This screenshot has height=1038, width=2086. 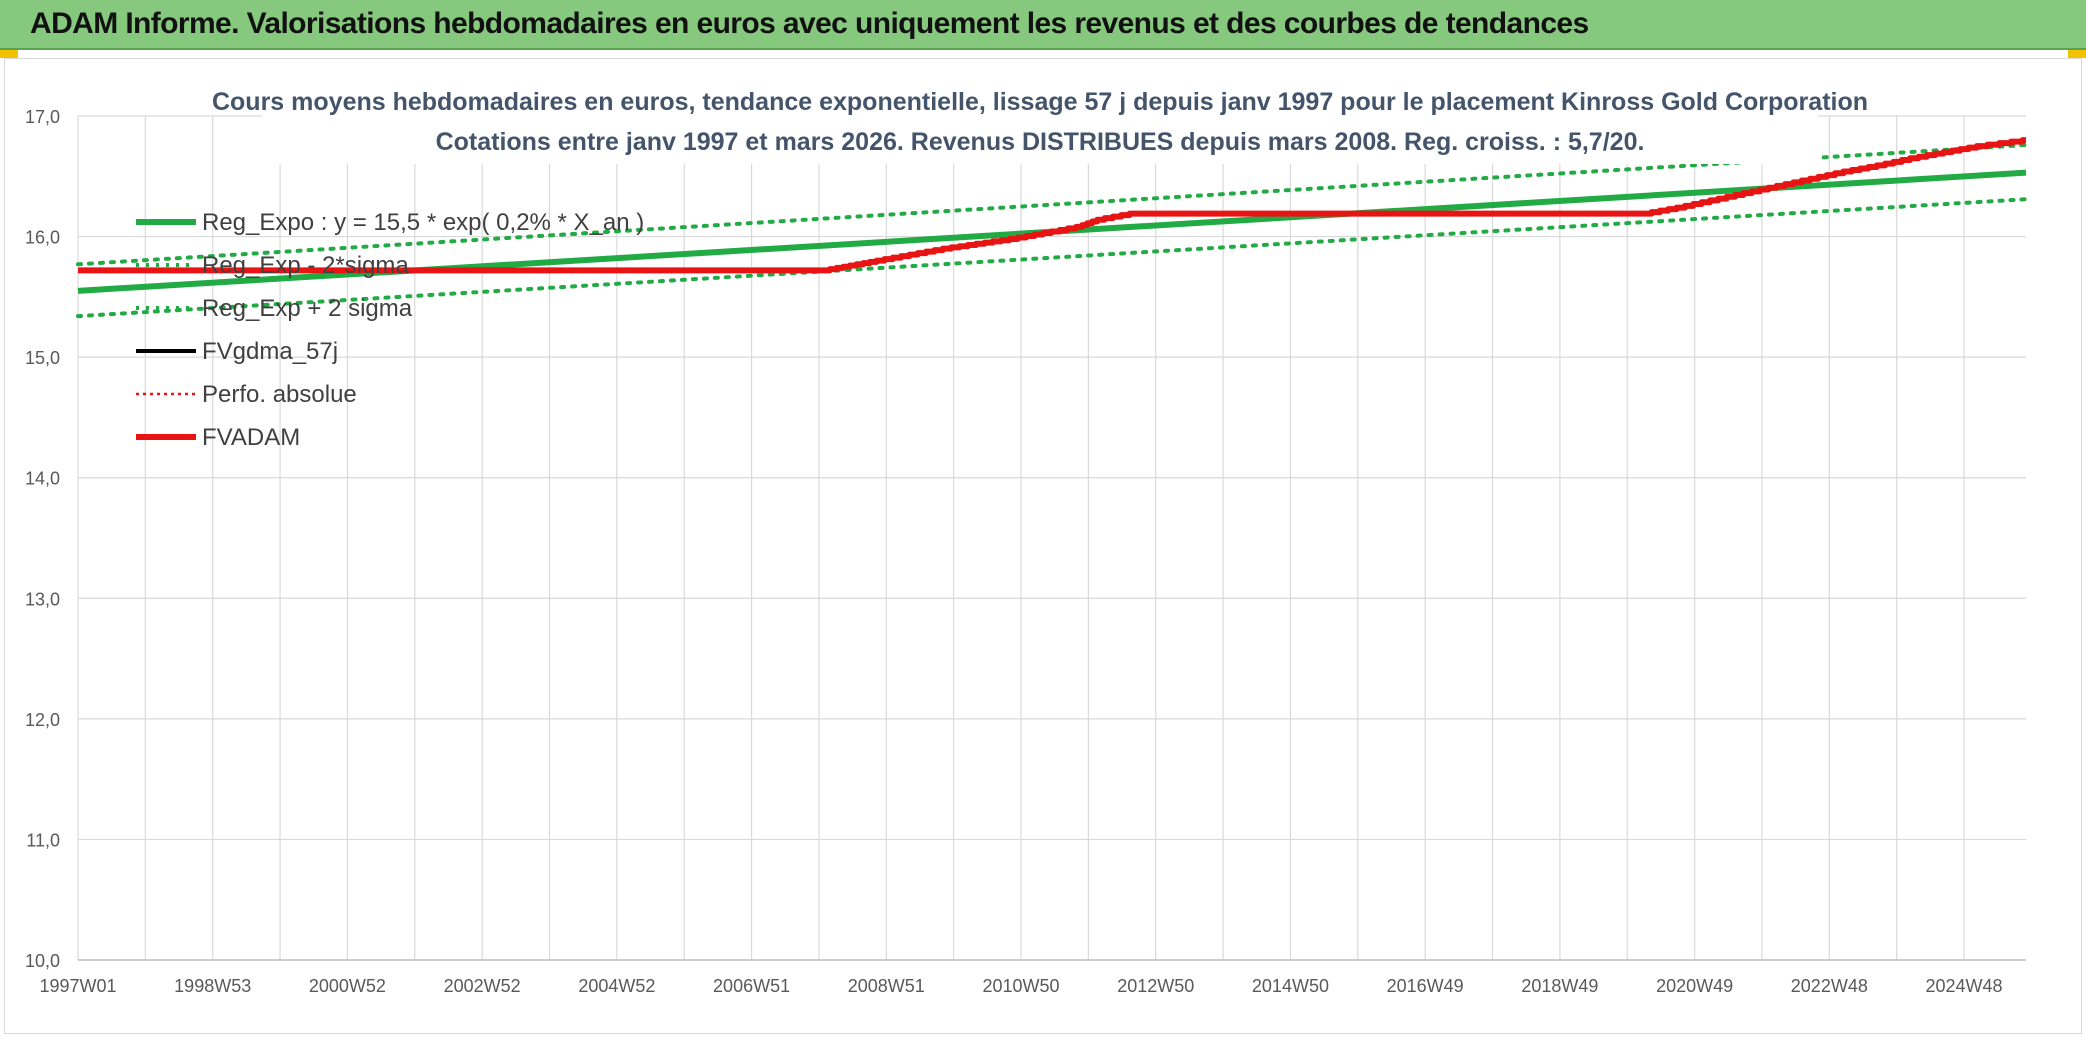 What do you see at coordinates (42, 358) in the screenshot?
I see `y-tick-label: 15,0` at bounding box center [42, 358].